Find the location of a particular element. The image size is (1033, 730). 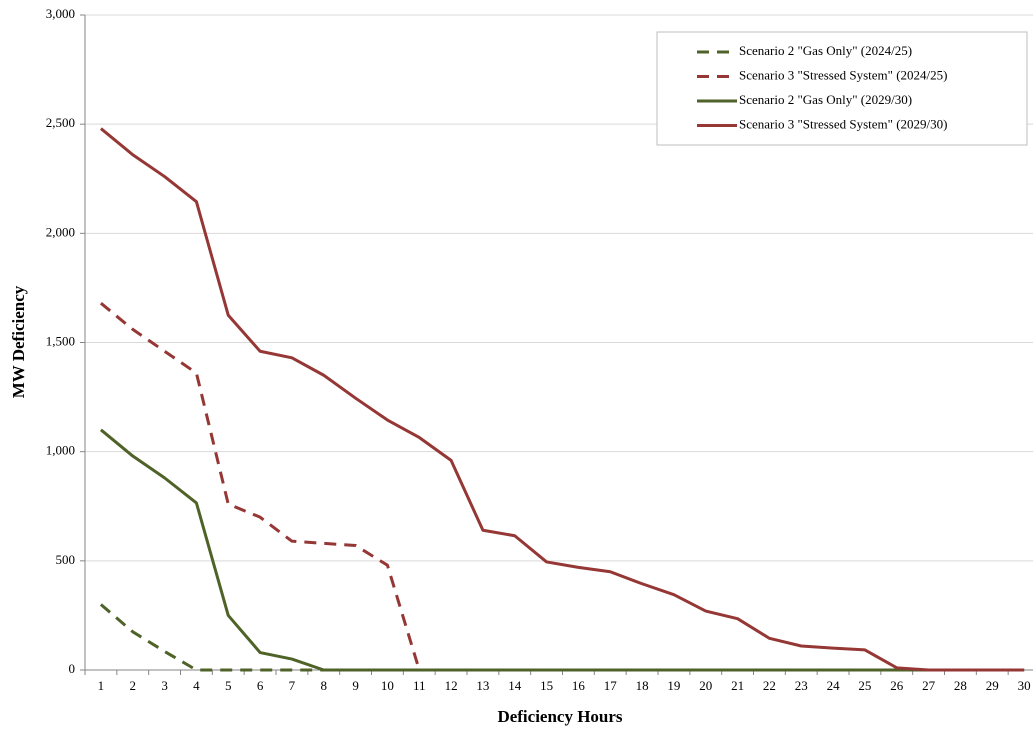

x-tick-label: 19 is located at coordinates (673, 685).